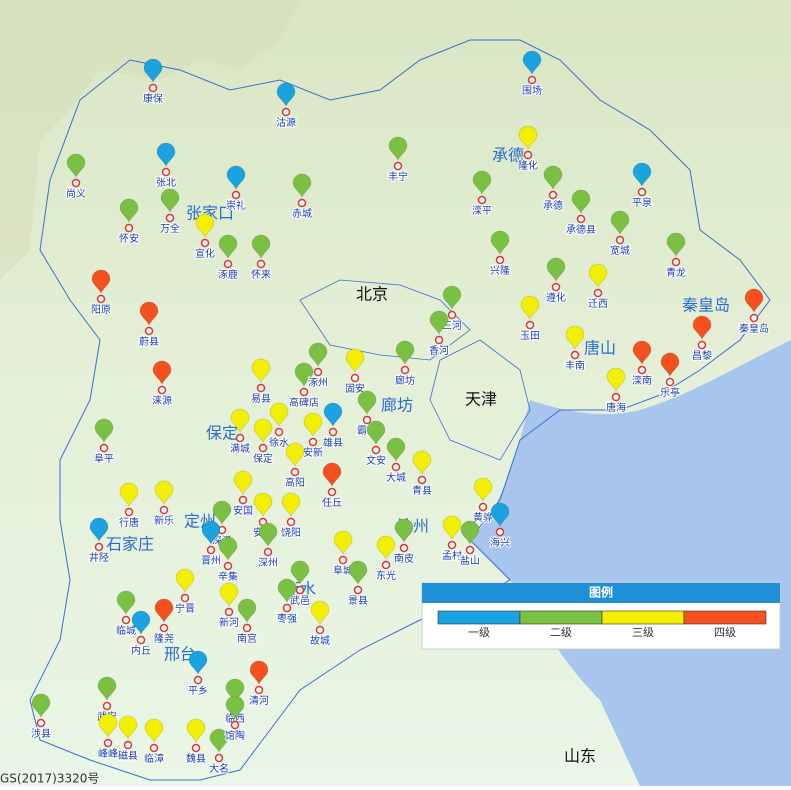 The image size is (791, 790). Describe the element at coordinates (196, 742) in the screenshot. I see `pin: 魏县` at that location.